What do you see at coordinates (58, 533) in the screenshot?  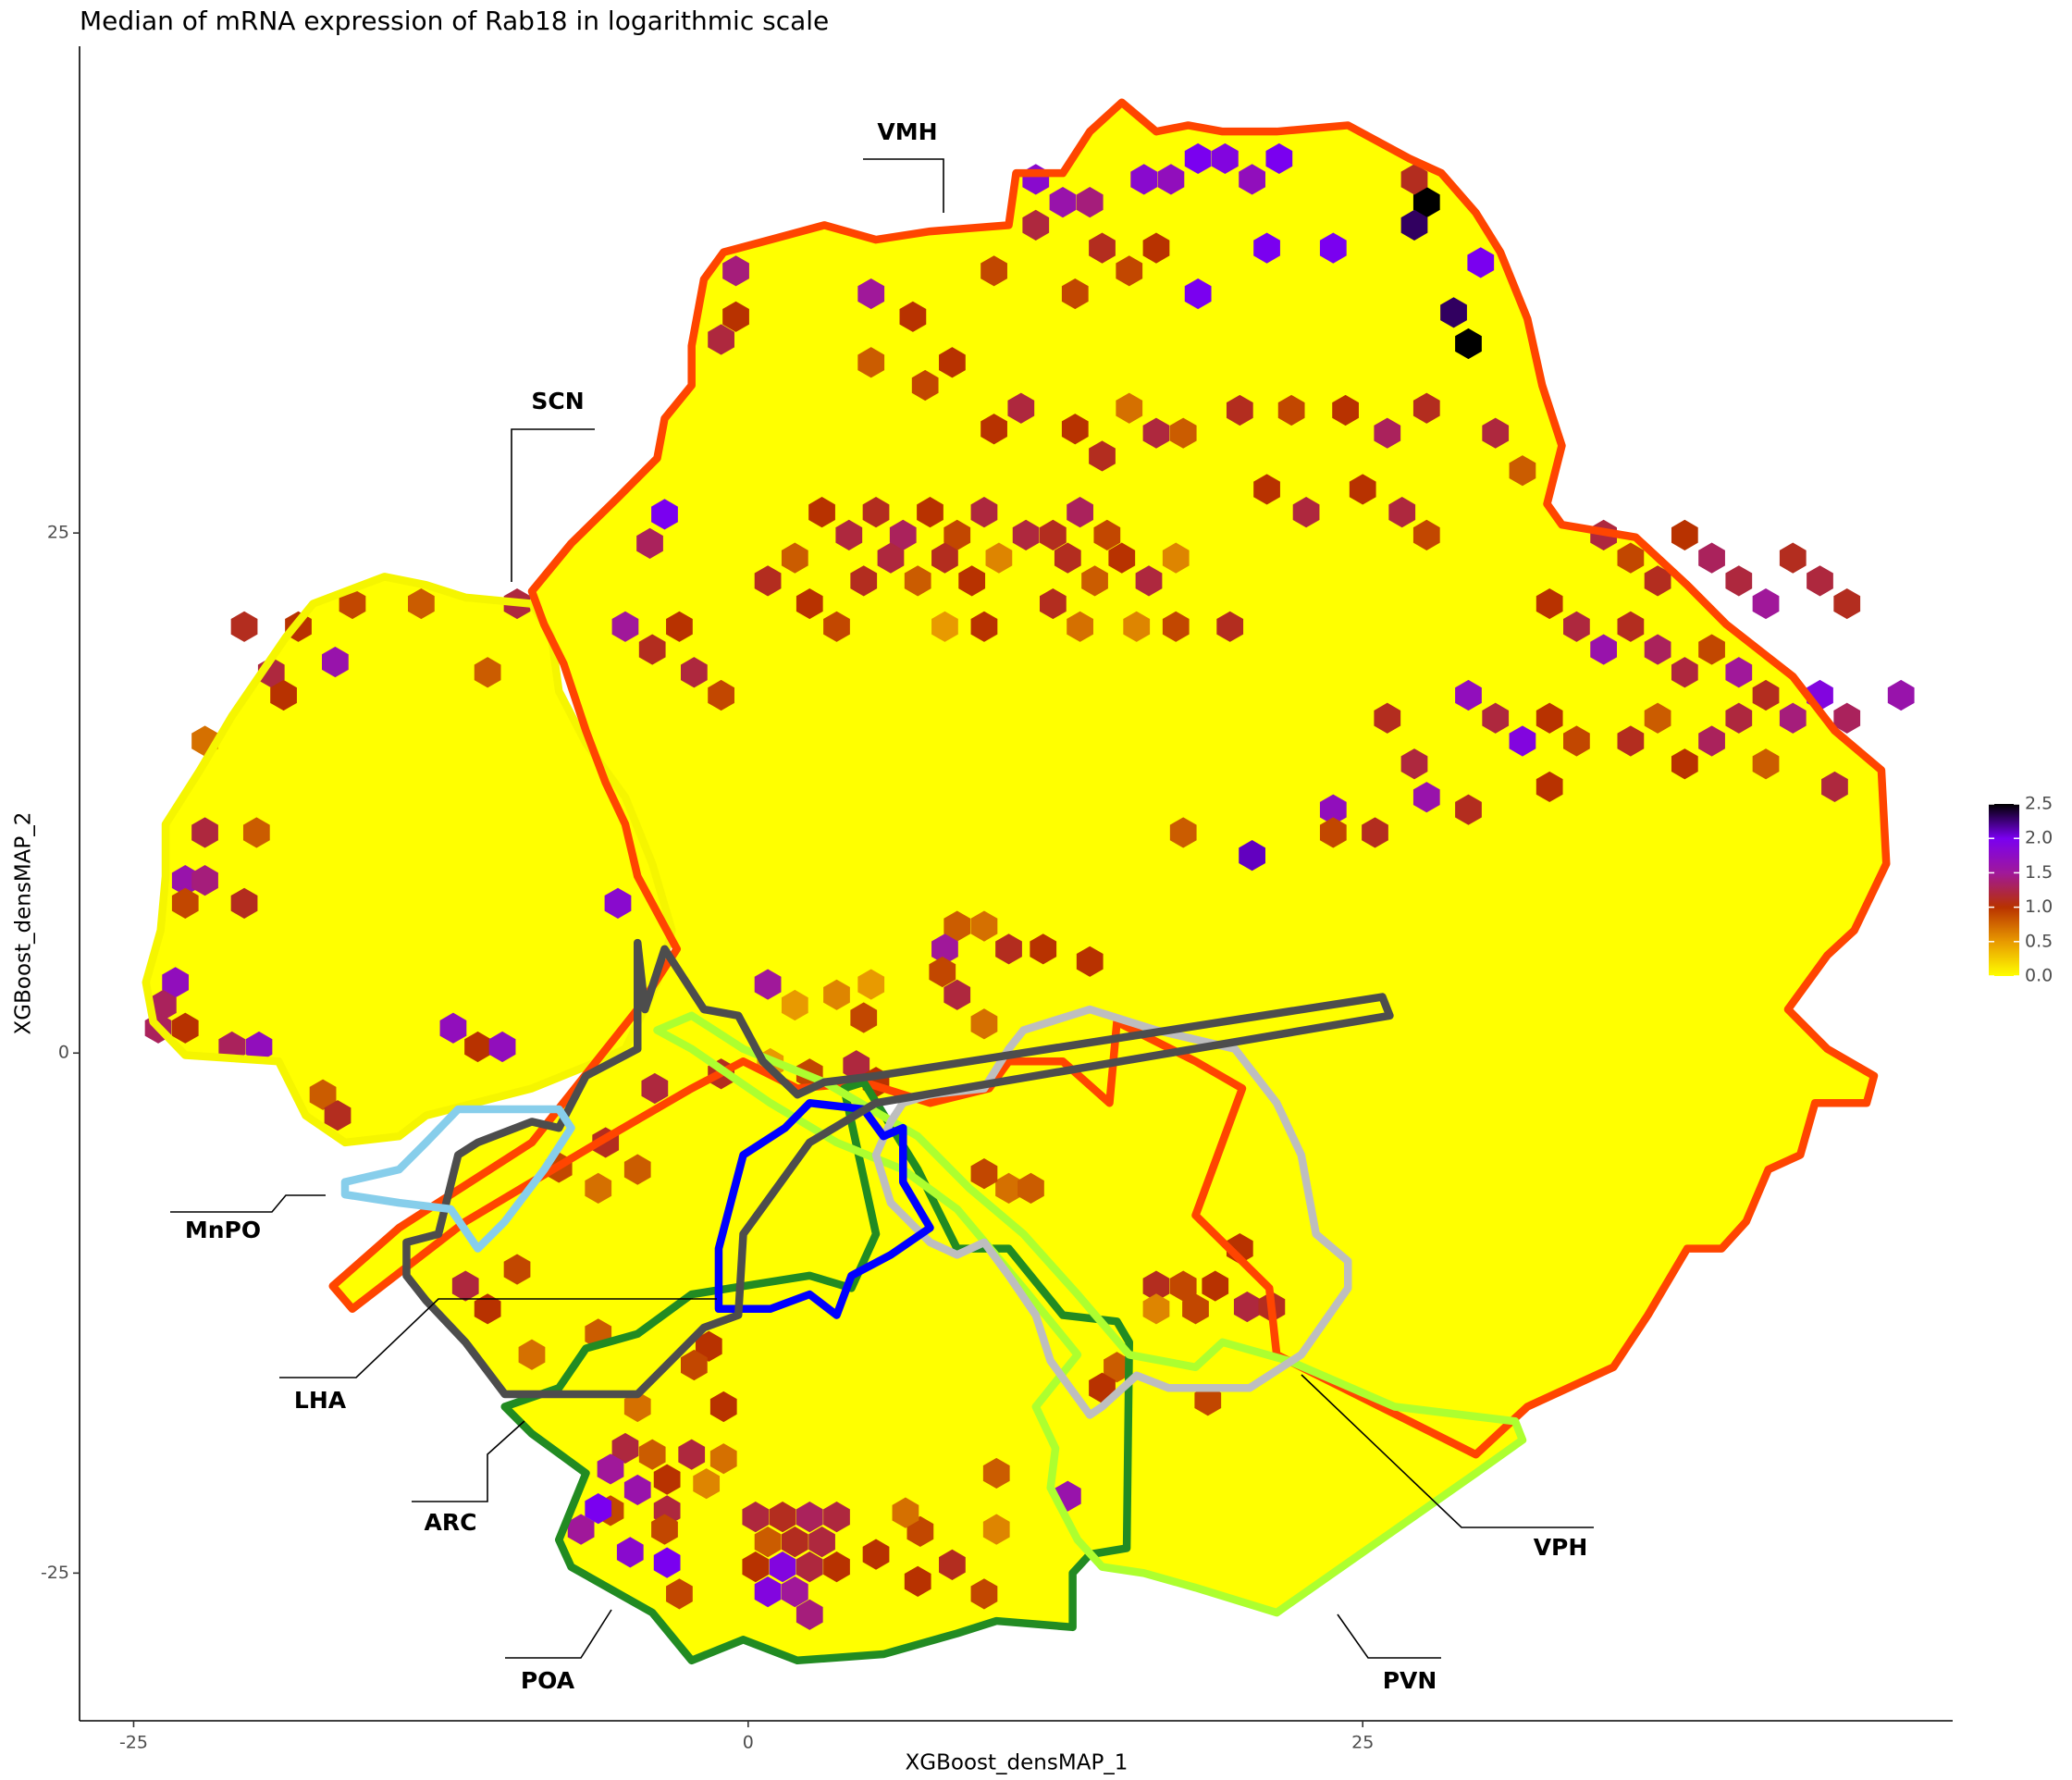 I see `y-tick-label: 25` at bounding box center [58, 533].